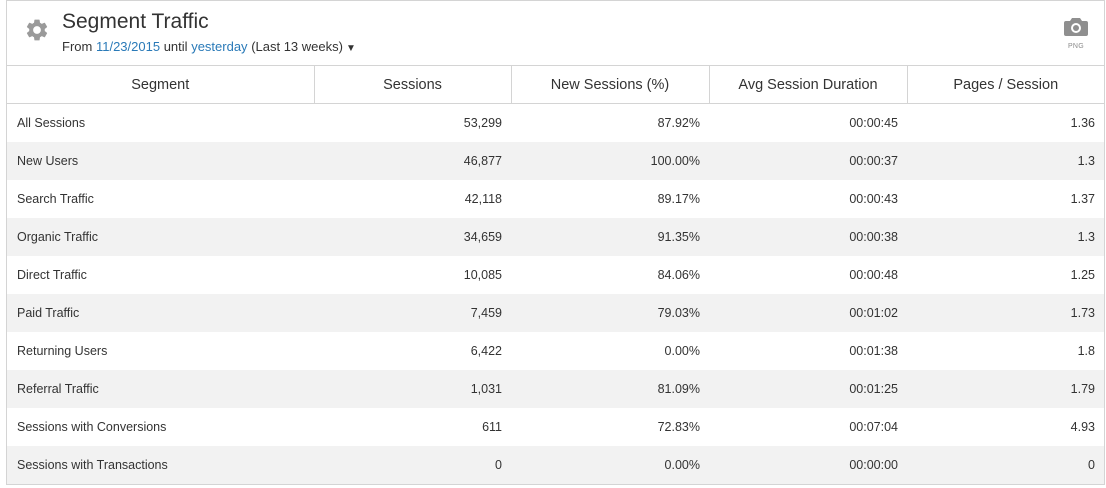 This screenshot has height=488, width=1106. I want to click on sessions-cell: 34,659, so click(412, 237).